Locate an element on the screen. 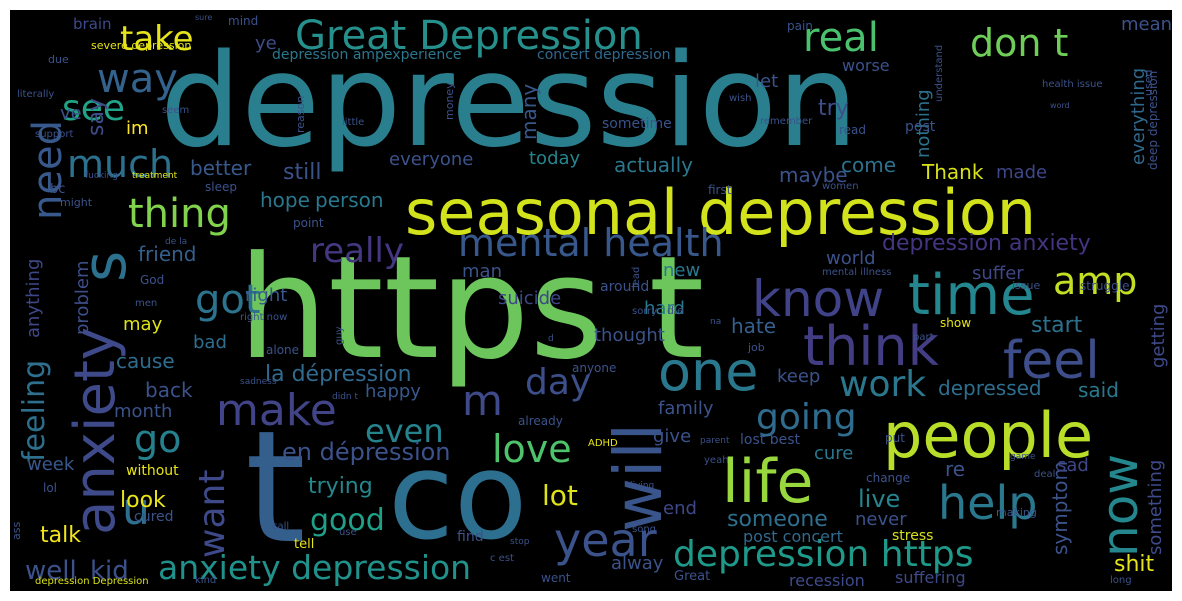  word-making: making is located at coordinates (1016, 512).